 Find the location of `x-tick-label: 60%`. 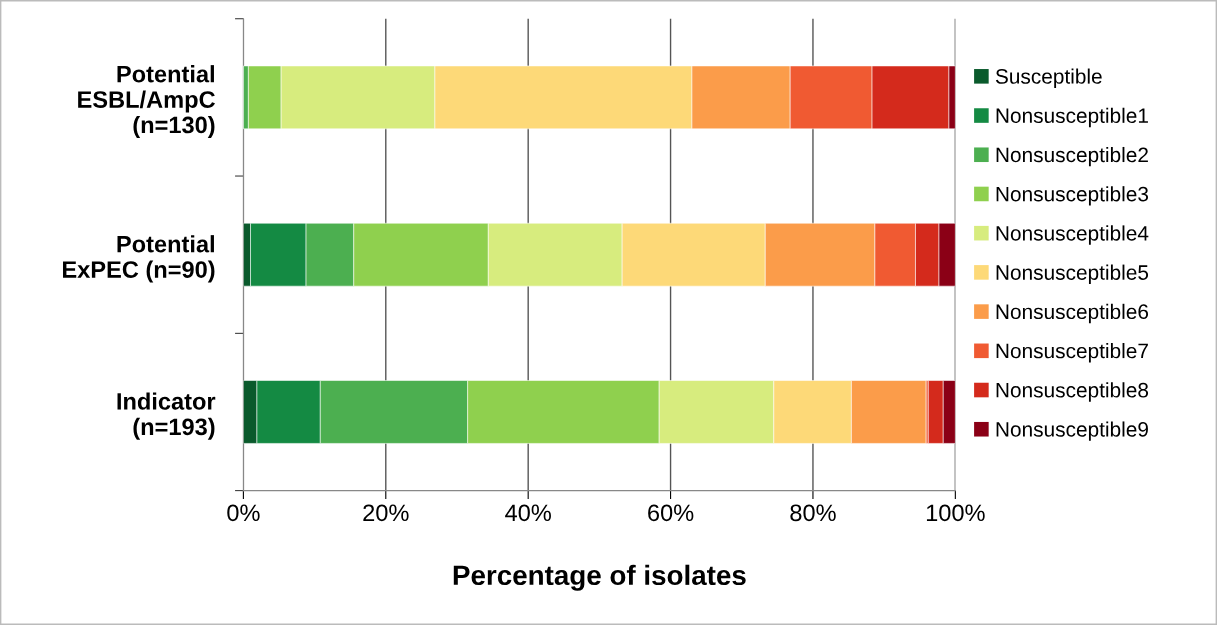

x-tick-label: 60% is located at coordinates (671, 513).